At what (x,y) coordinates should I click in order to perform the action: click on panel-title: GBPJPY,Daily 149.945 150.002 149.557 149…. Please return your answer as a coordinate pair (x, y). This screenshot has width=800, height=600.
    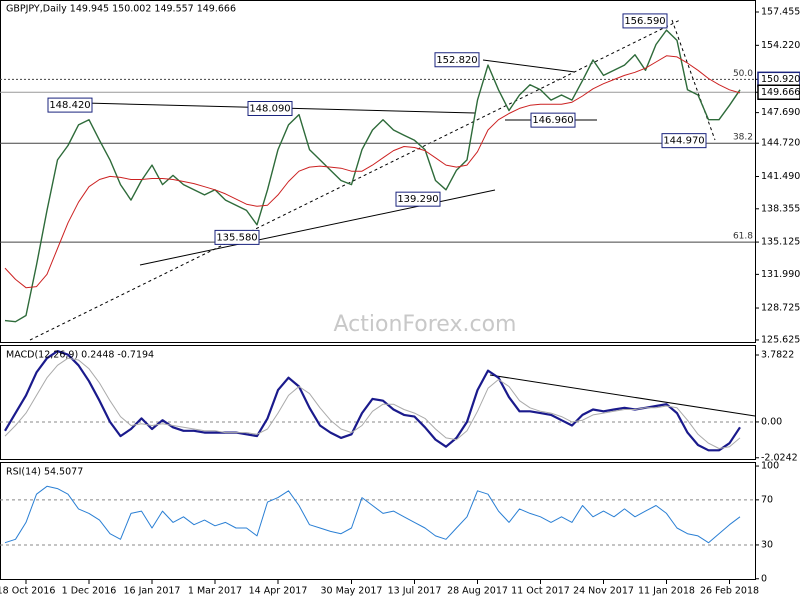
    Looking at the image, I should click on (121, 9).